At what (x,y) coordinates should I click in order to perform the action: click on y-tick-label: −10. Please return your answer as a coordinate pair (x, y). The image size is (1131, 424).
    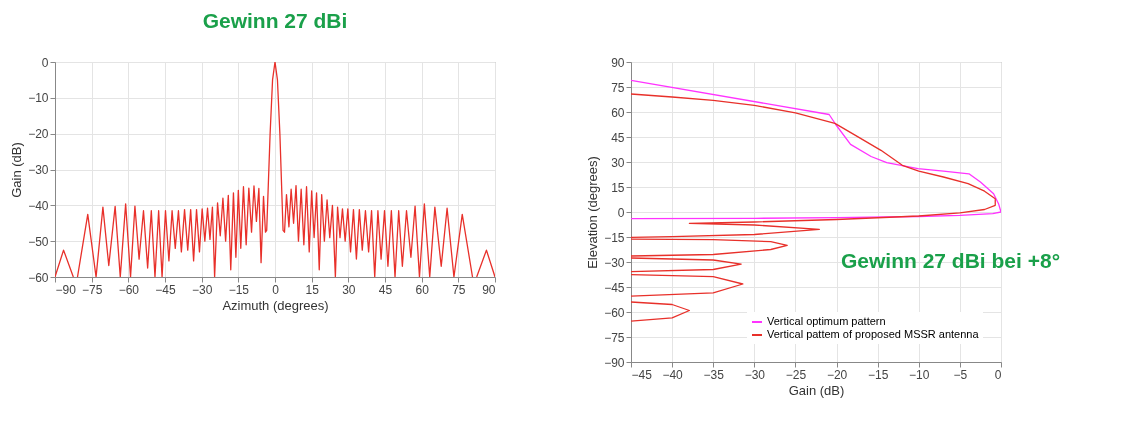
    Looking at the image, I should click on (38, 98).